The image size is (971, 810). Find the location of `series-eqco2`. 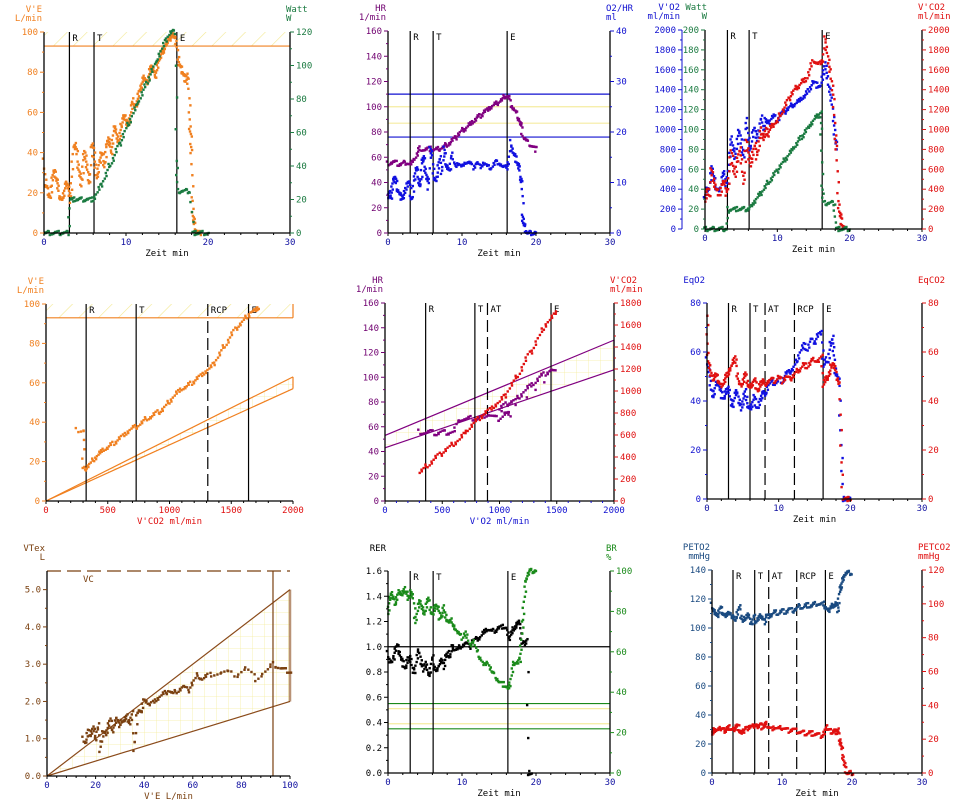

series-eqco2 is located at coordinates (778, 408).